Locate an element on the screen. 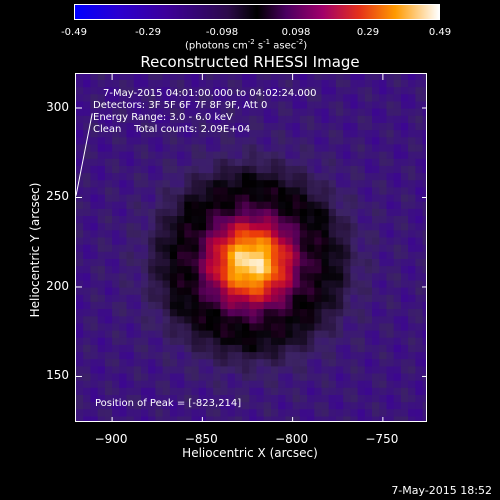 The image size is (500, 500). colorbar is located at coordinates (257, 12).